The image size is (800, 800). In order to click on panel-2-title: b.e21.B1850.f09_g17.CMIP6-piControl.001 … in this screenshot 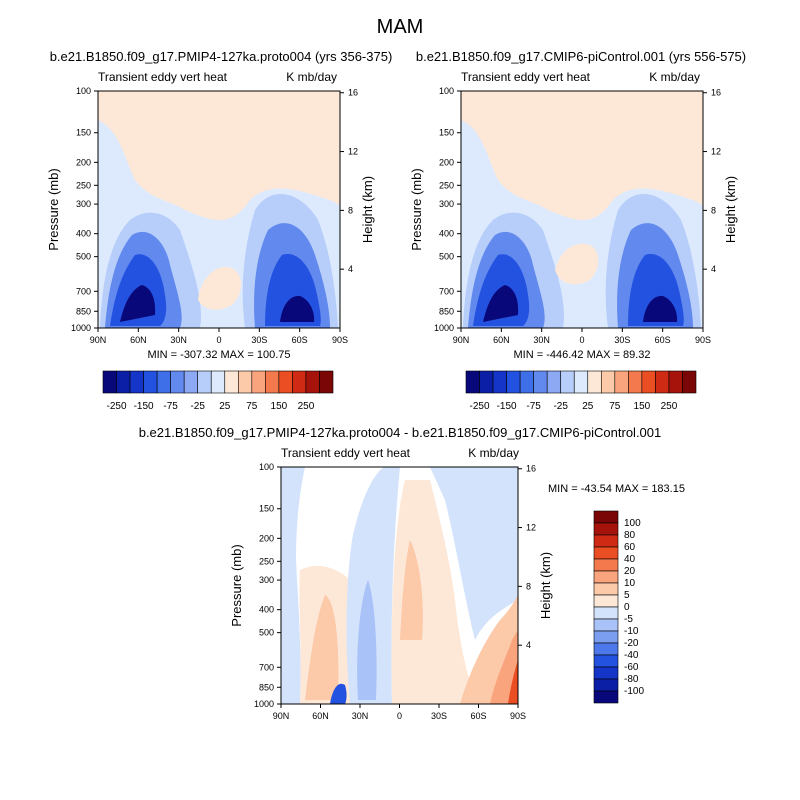, I will do `click(581, 56)`.